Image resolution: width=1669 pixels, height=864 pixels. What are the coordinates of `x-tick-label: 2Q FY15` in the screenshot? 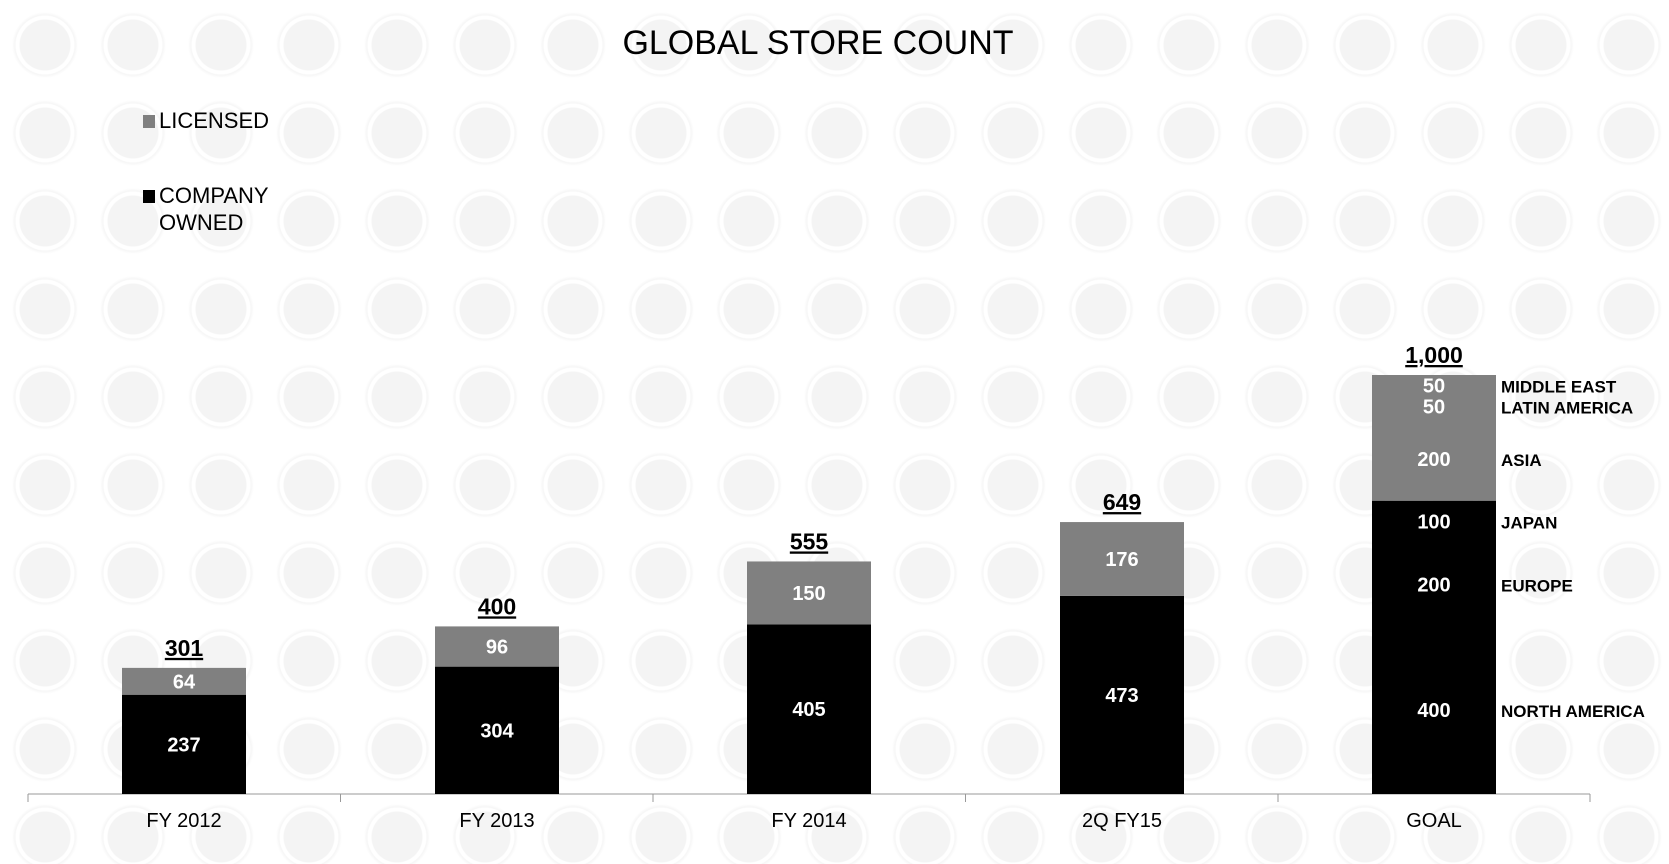 It's located at (1122, 821).